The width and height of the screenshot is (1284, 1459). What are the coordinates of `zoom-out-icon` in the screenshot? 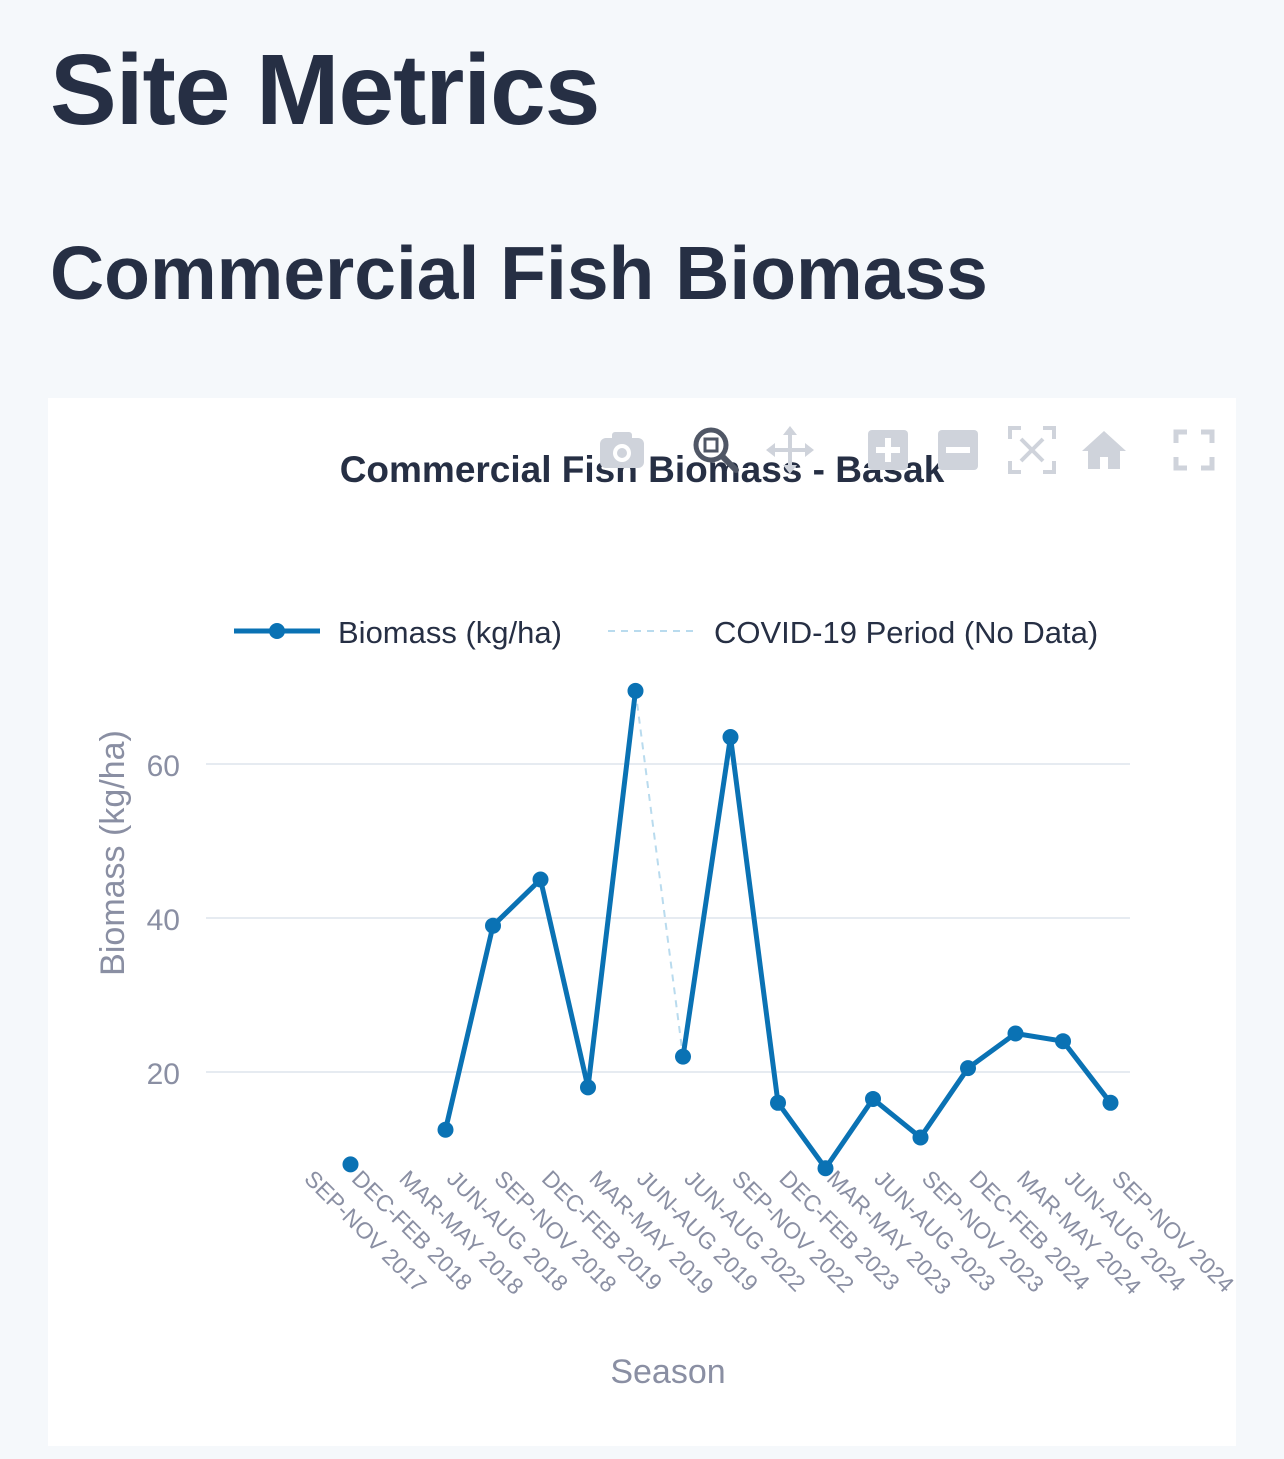 It's located at (958, 450).